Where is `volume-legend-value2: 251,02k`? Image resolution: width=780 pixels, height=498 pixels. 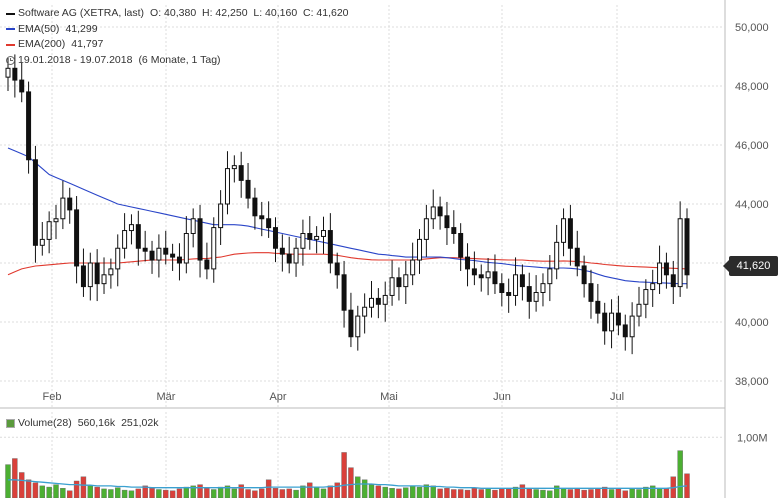
volume-legend-value2: 251,02k is located at coordinates (140, 423).